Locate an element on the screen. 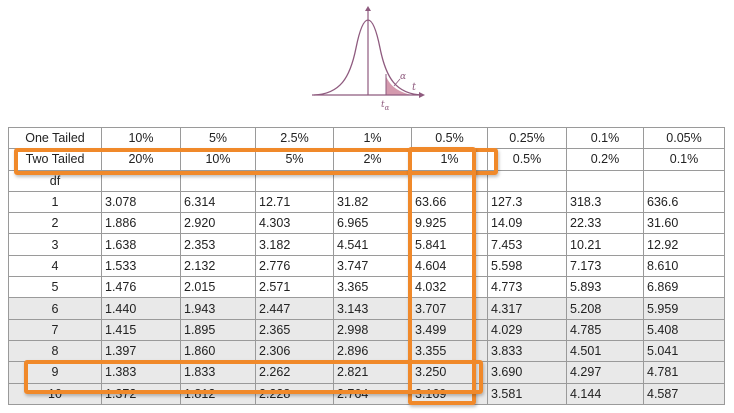 Image resolution: width=734 pixels, height=413 pixels. critical-value-cell: 5.841 is located at coordinates (449, 244).